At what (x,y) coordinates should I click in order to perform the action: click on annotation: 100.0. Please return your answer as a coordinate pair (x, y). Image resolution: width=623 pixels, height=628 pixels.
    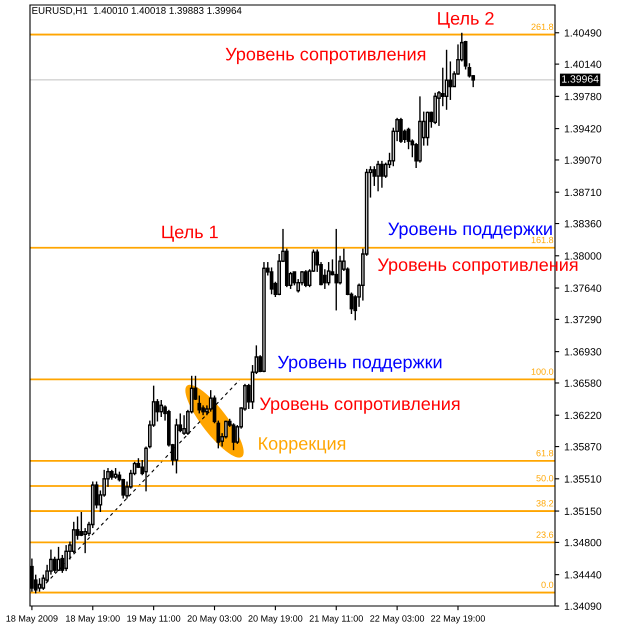
    Looking at the image, I should click on (543, 371).